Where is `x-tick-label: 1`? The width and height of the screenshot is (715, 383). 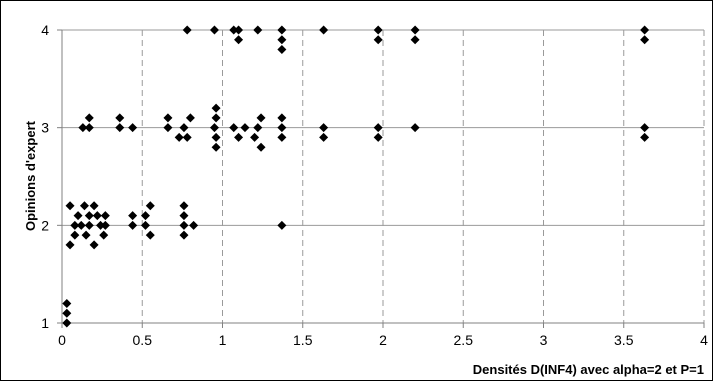 x-tick-label: 1 is located at coordinates (223, 340).